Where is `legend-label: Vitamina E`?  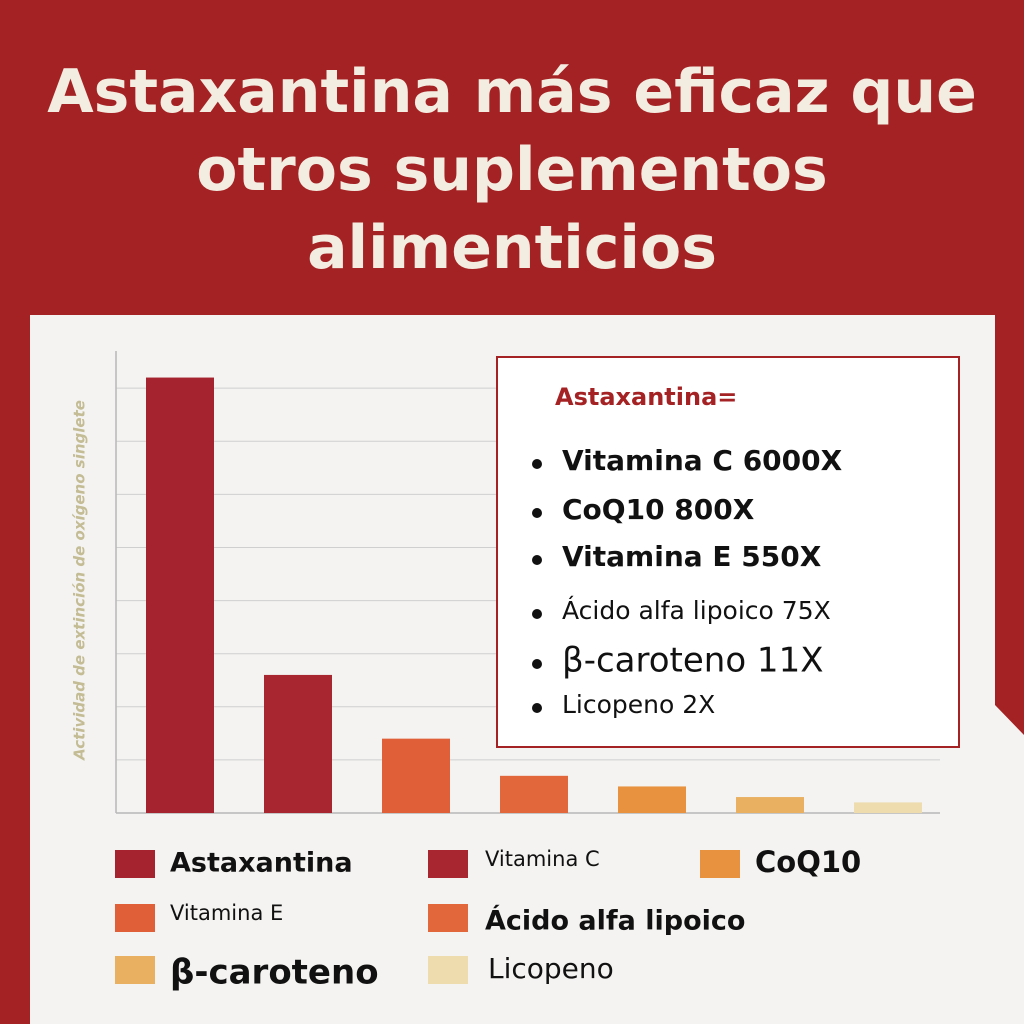 legend-label: Vitamina E is located at coordinates (226, 913).